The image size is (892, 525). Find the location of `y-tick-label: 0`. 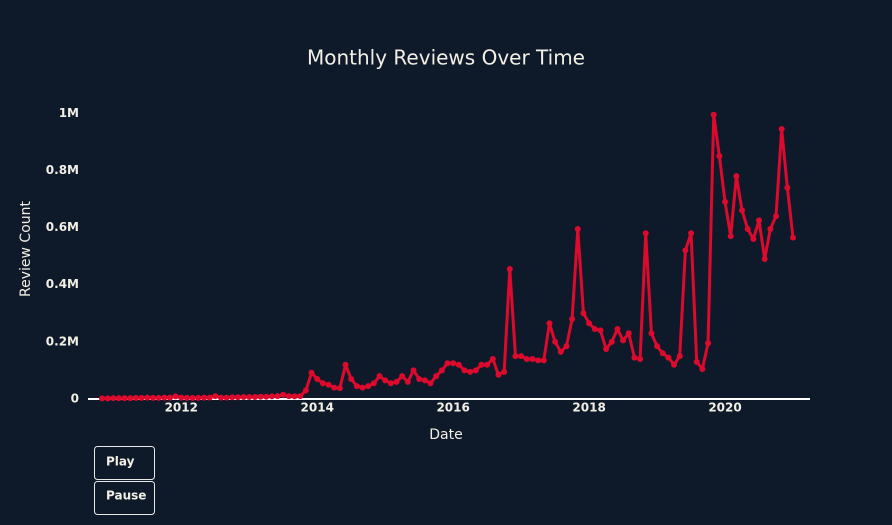

y-tick-label: 0 is located at coordinates (75, 399).